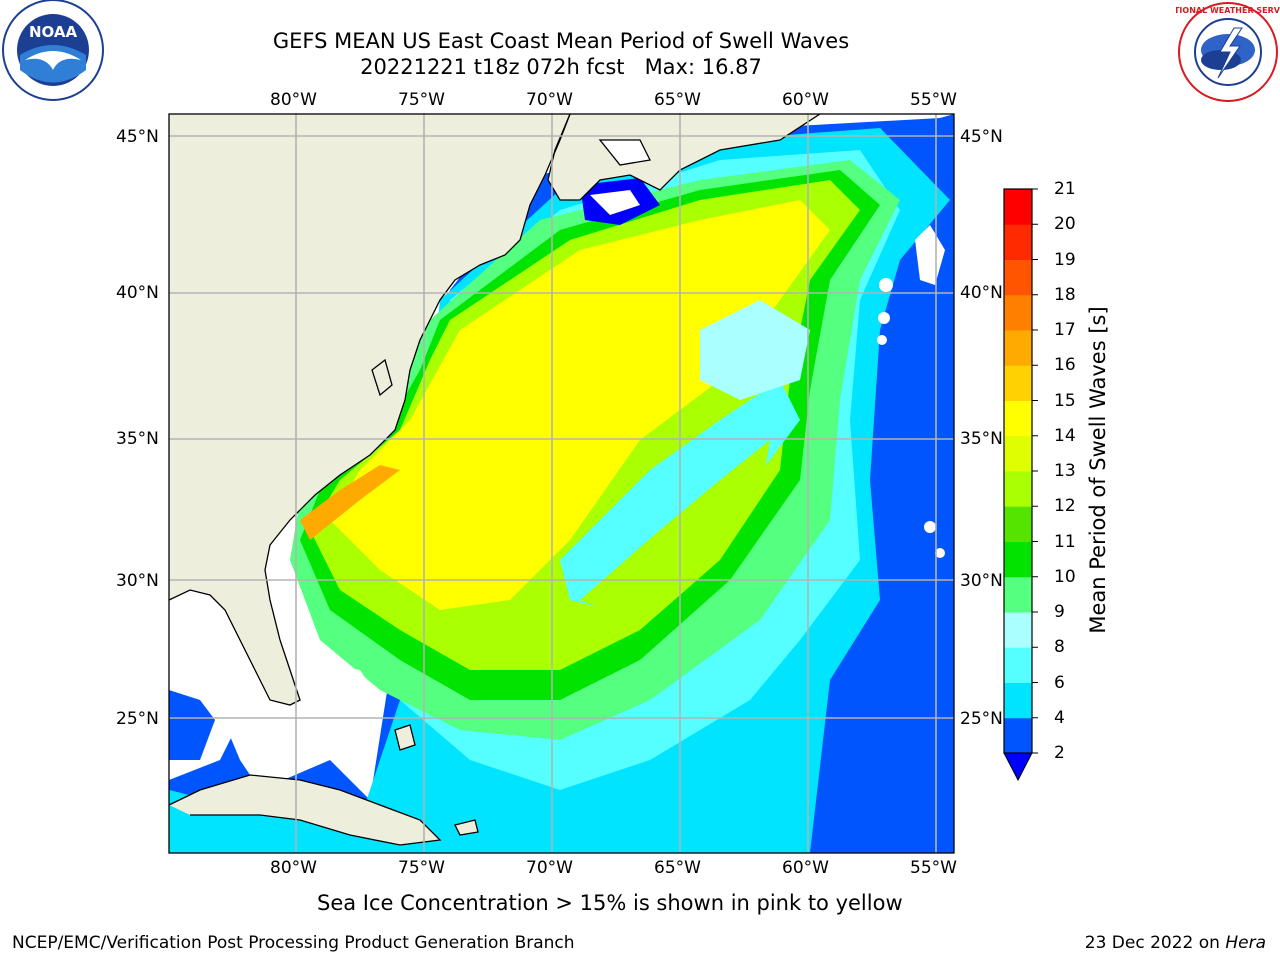 The image size is (1280, 960). I want to click on lat-label-left-25n: 25°N, so click(137, 719).